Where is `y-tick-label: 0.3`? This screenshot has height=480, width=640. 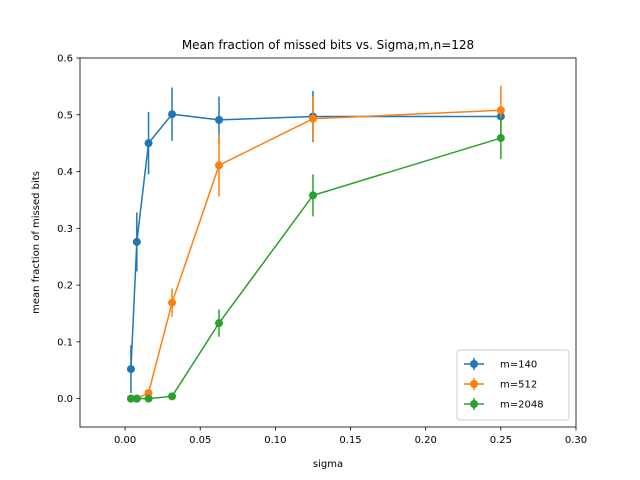 y-tick-label: 0.3 is located at coordinates (65, 229).